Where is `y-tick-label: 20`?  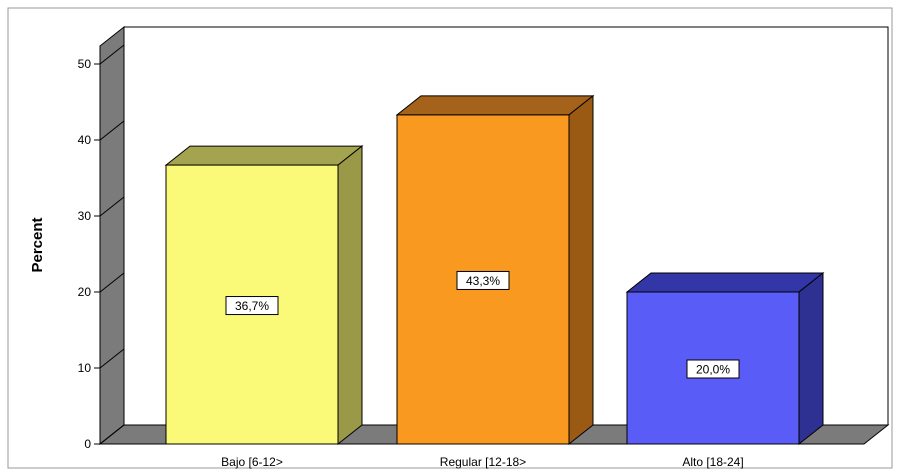
y-tick-label: 20 is located at coordinates (85, 292).